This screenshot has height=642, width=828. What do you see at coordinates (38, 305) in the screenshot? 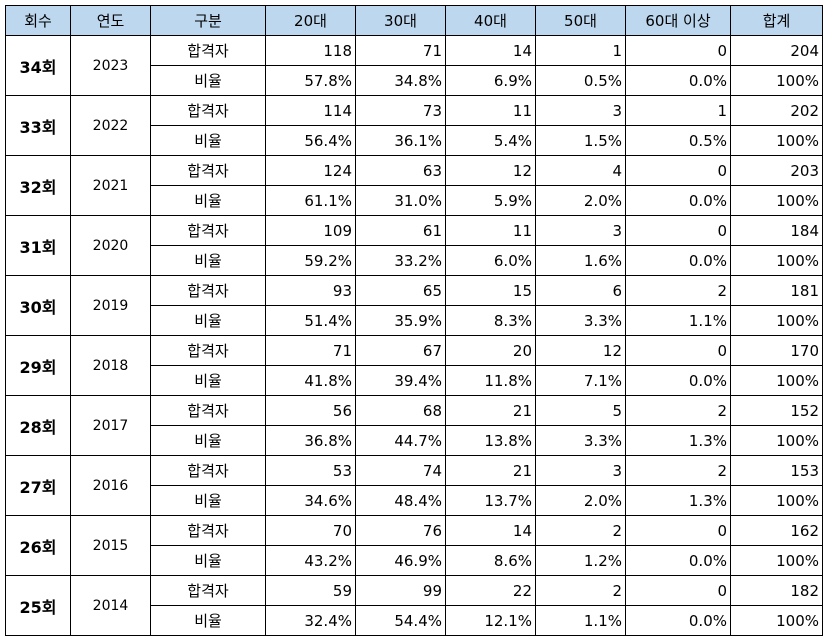
I see `round-cell: 30회` at bounding box center [38, 305].